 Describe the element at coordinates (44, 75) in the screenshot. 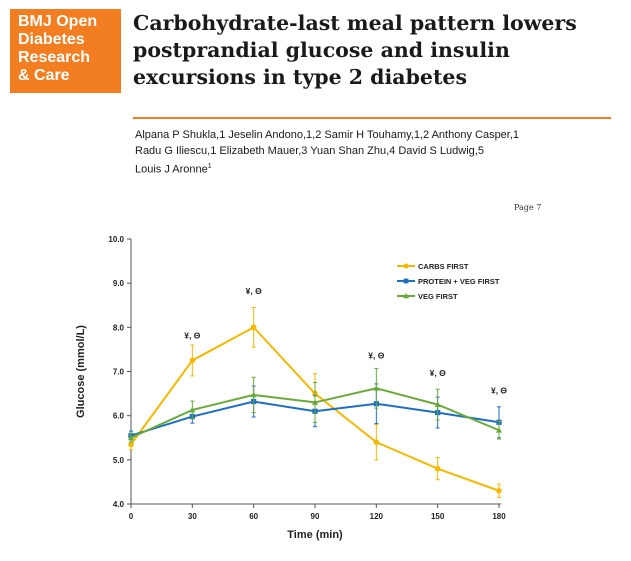

I see `logo-line-4: & Care` at that location.